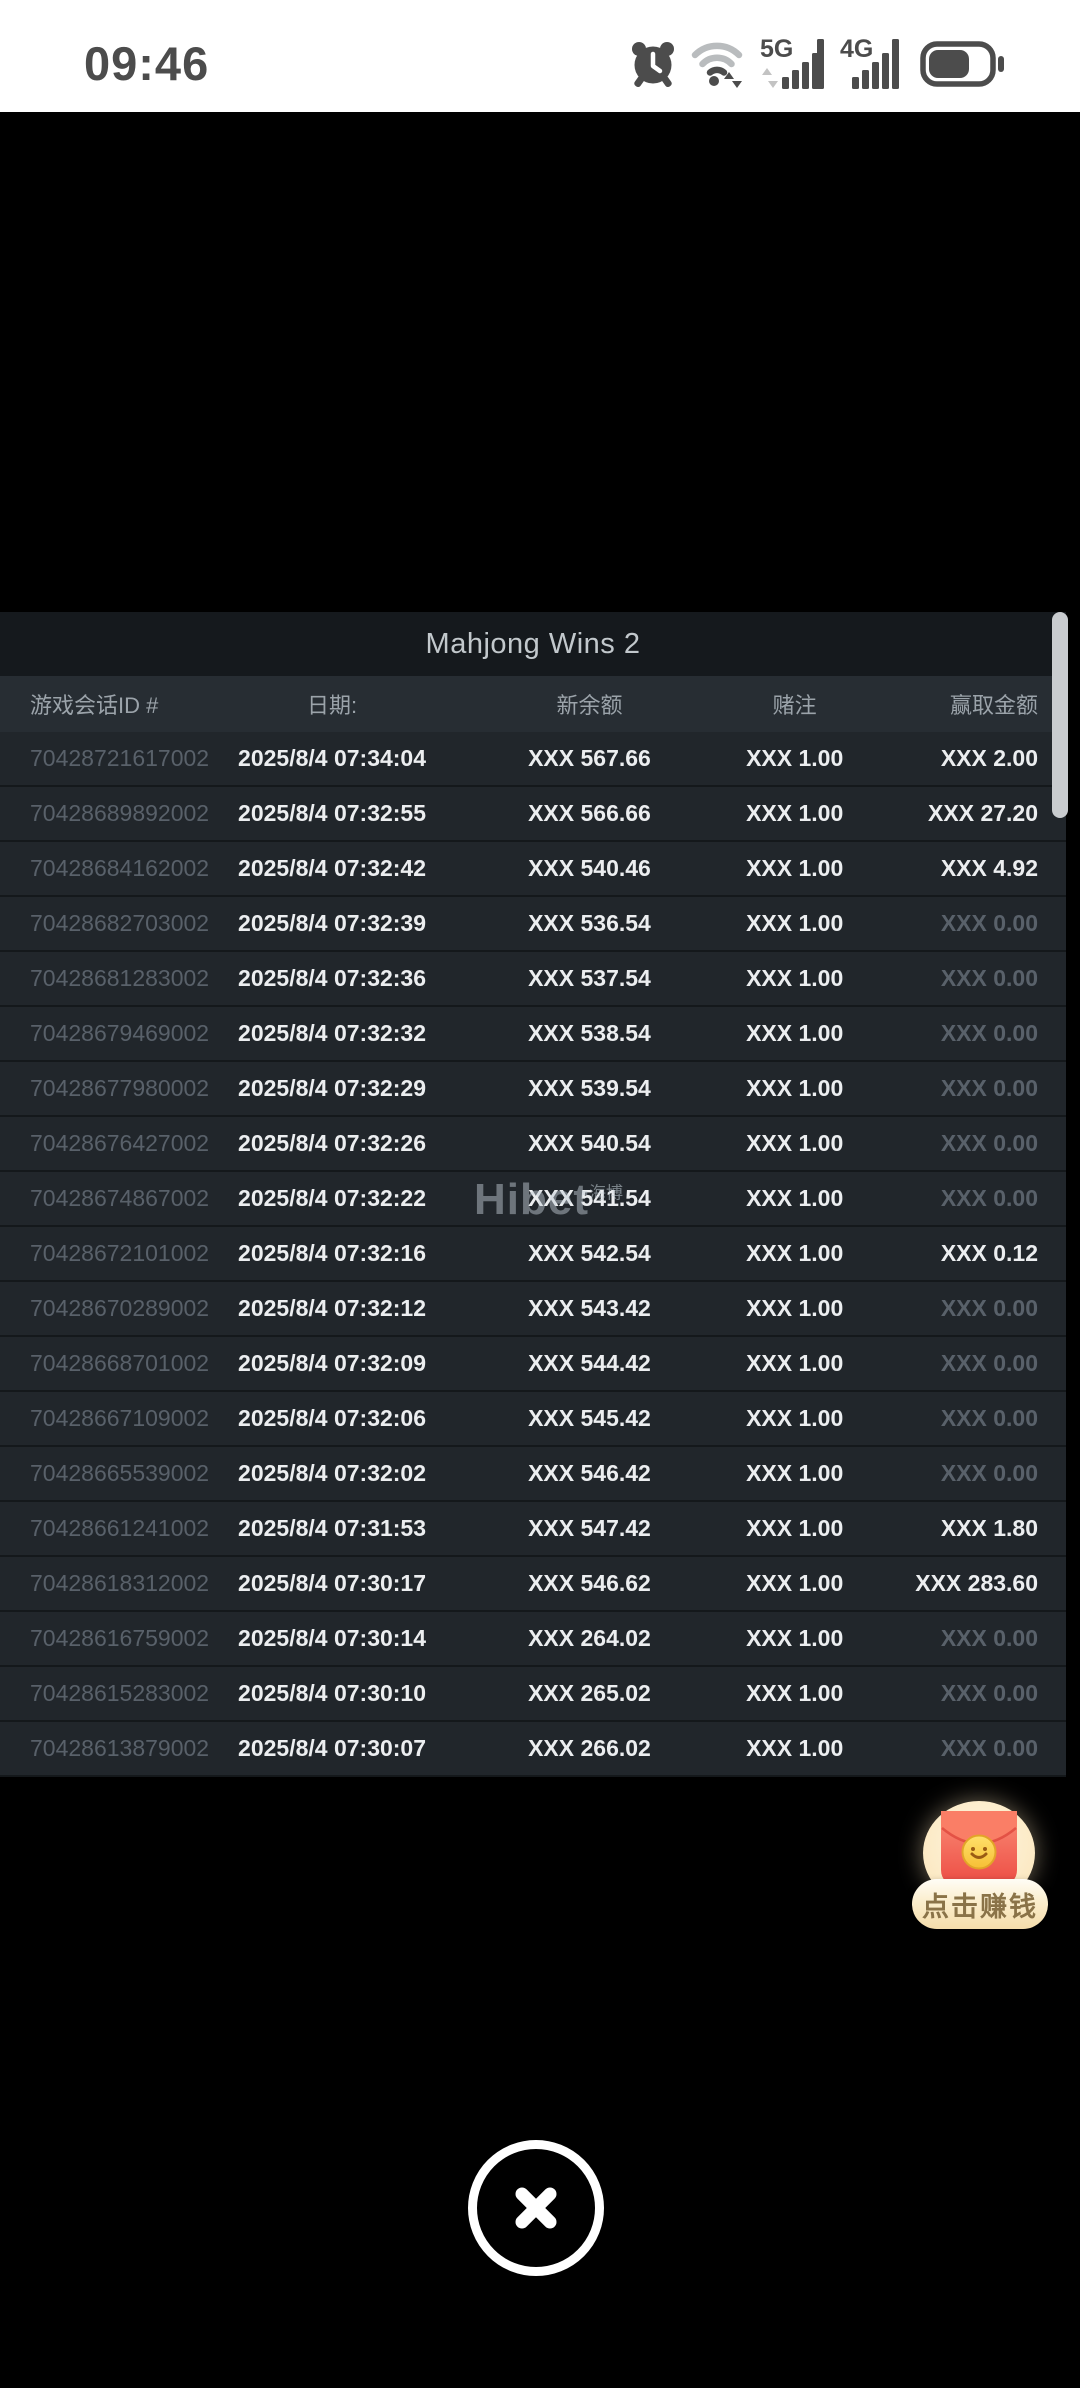 Image resolution: width=1080 pixels, height=2388 pixels. I want to click on cell-session-id: 70428661241002, so click(120, 1528).